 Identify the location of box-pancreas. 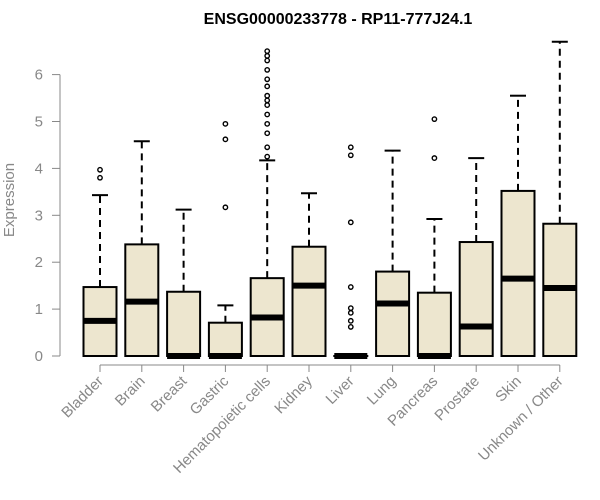
(434, 237).